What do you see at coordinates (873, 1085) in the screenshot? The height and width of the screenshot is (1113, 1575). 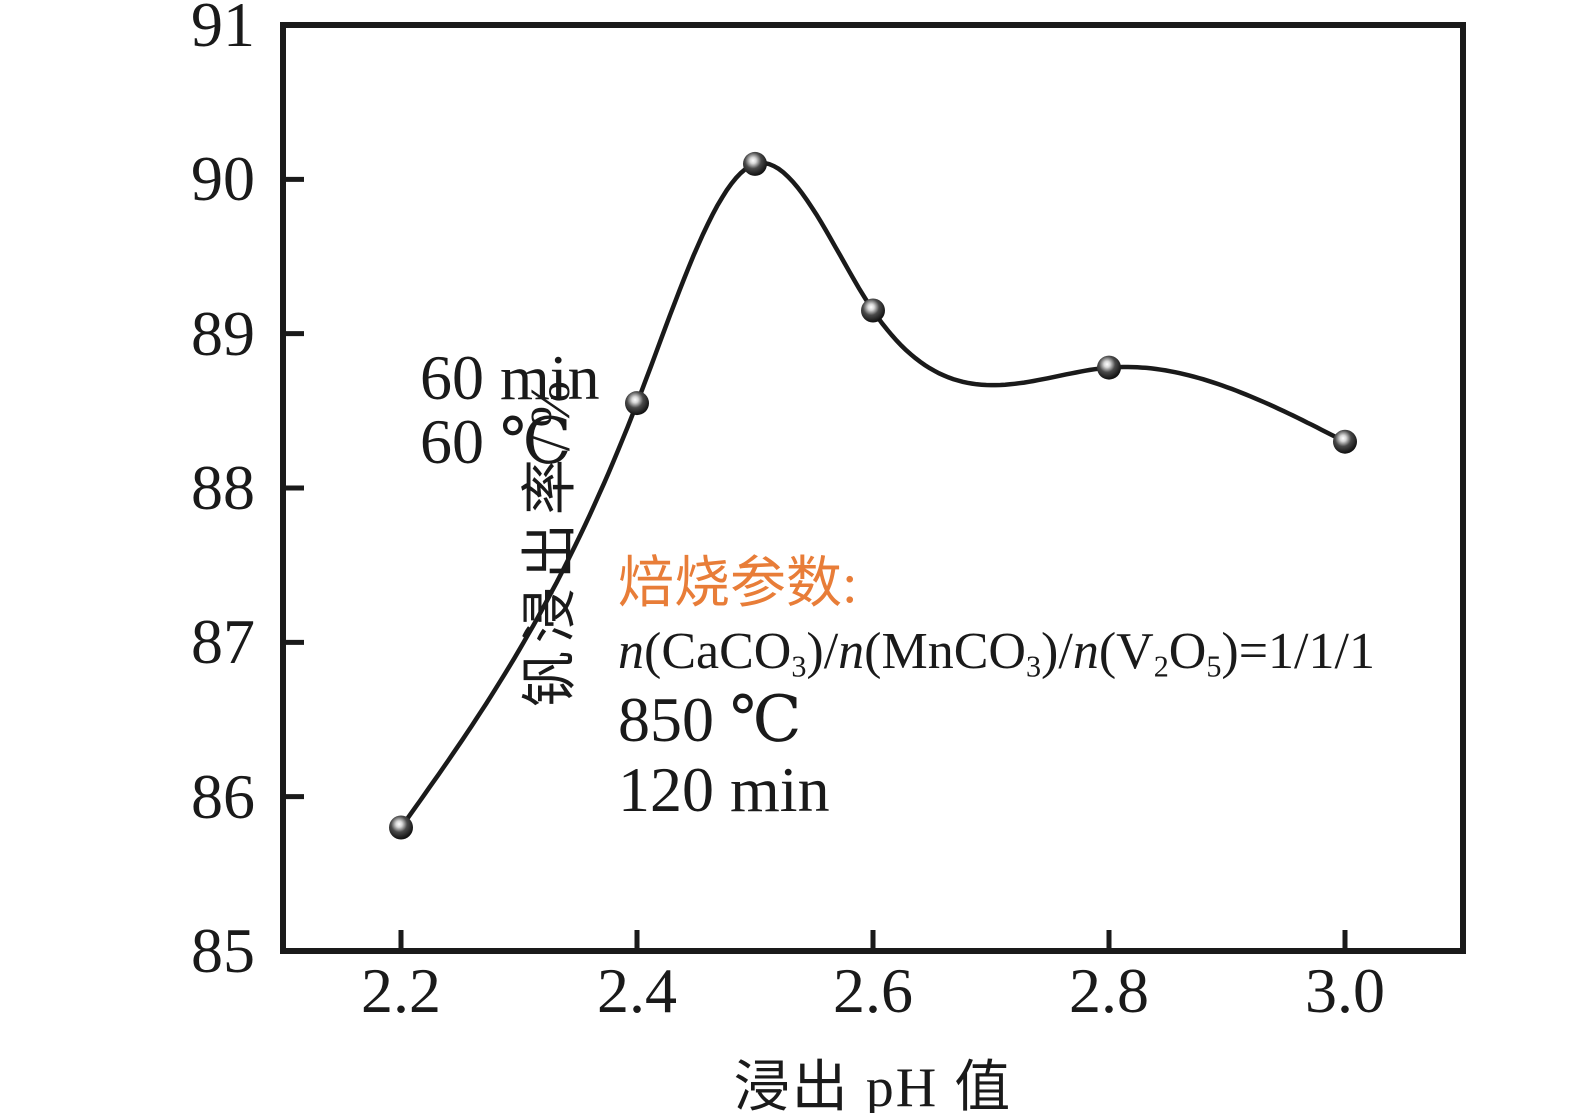 I see `x-axis-title: 浸出 pH 值` at bounding box center [873, 1085].